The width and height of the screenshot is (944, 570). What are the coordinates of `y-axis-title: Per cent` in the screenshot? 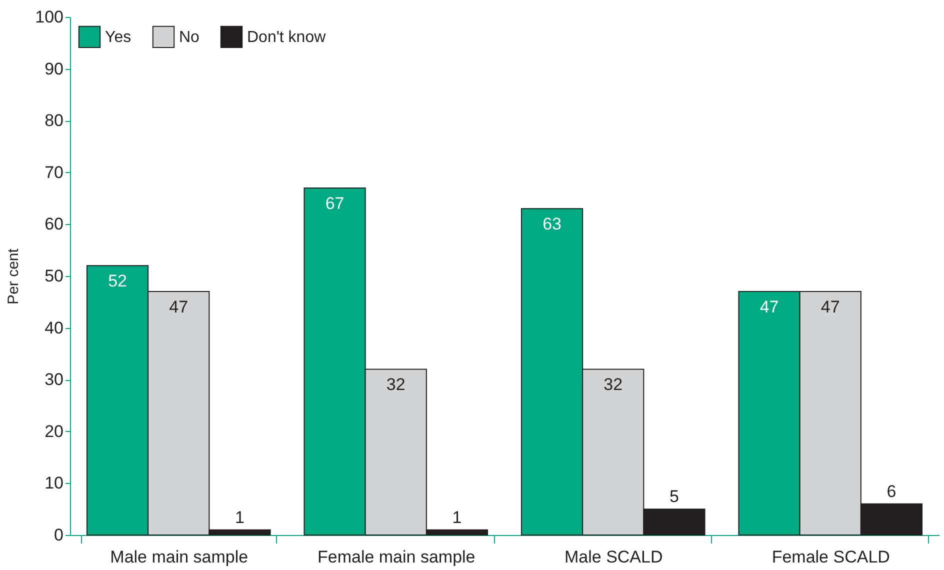 It's located at (13, 276).